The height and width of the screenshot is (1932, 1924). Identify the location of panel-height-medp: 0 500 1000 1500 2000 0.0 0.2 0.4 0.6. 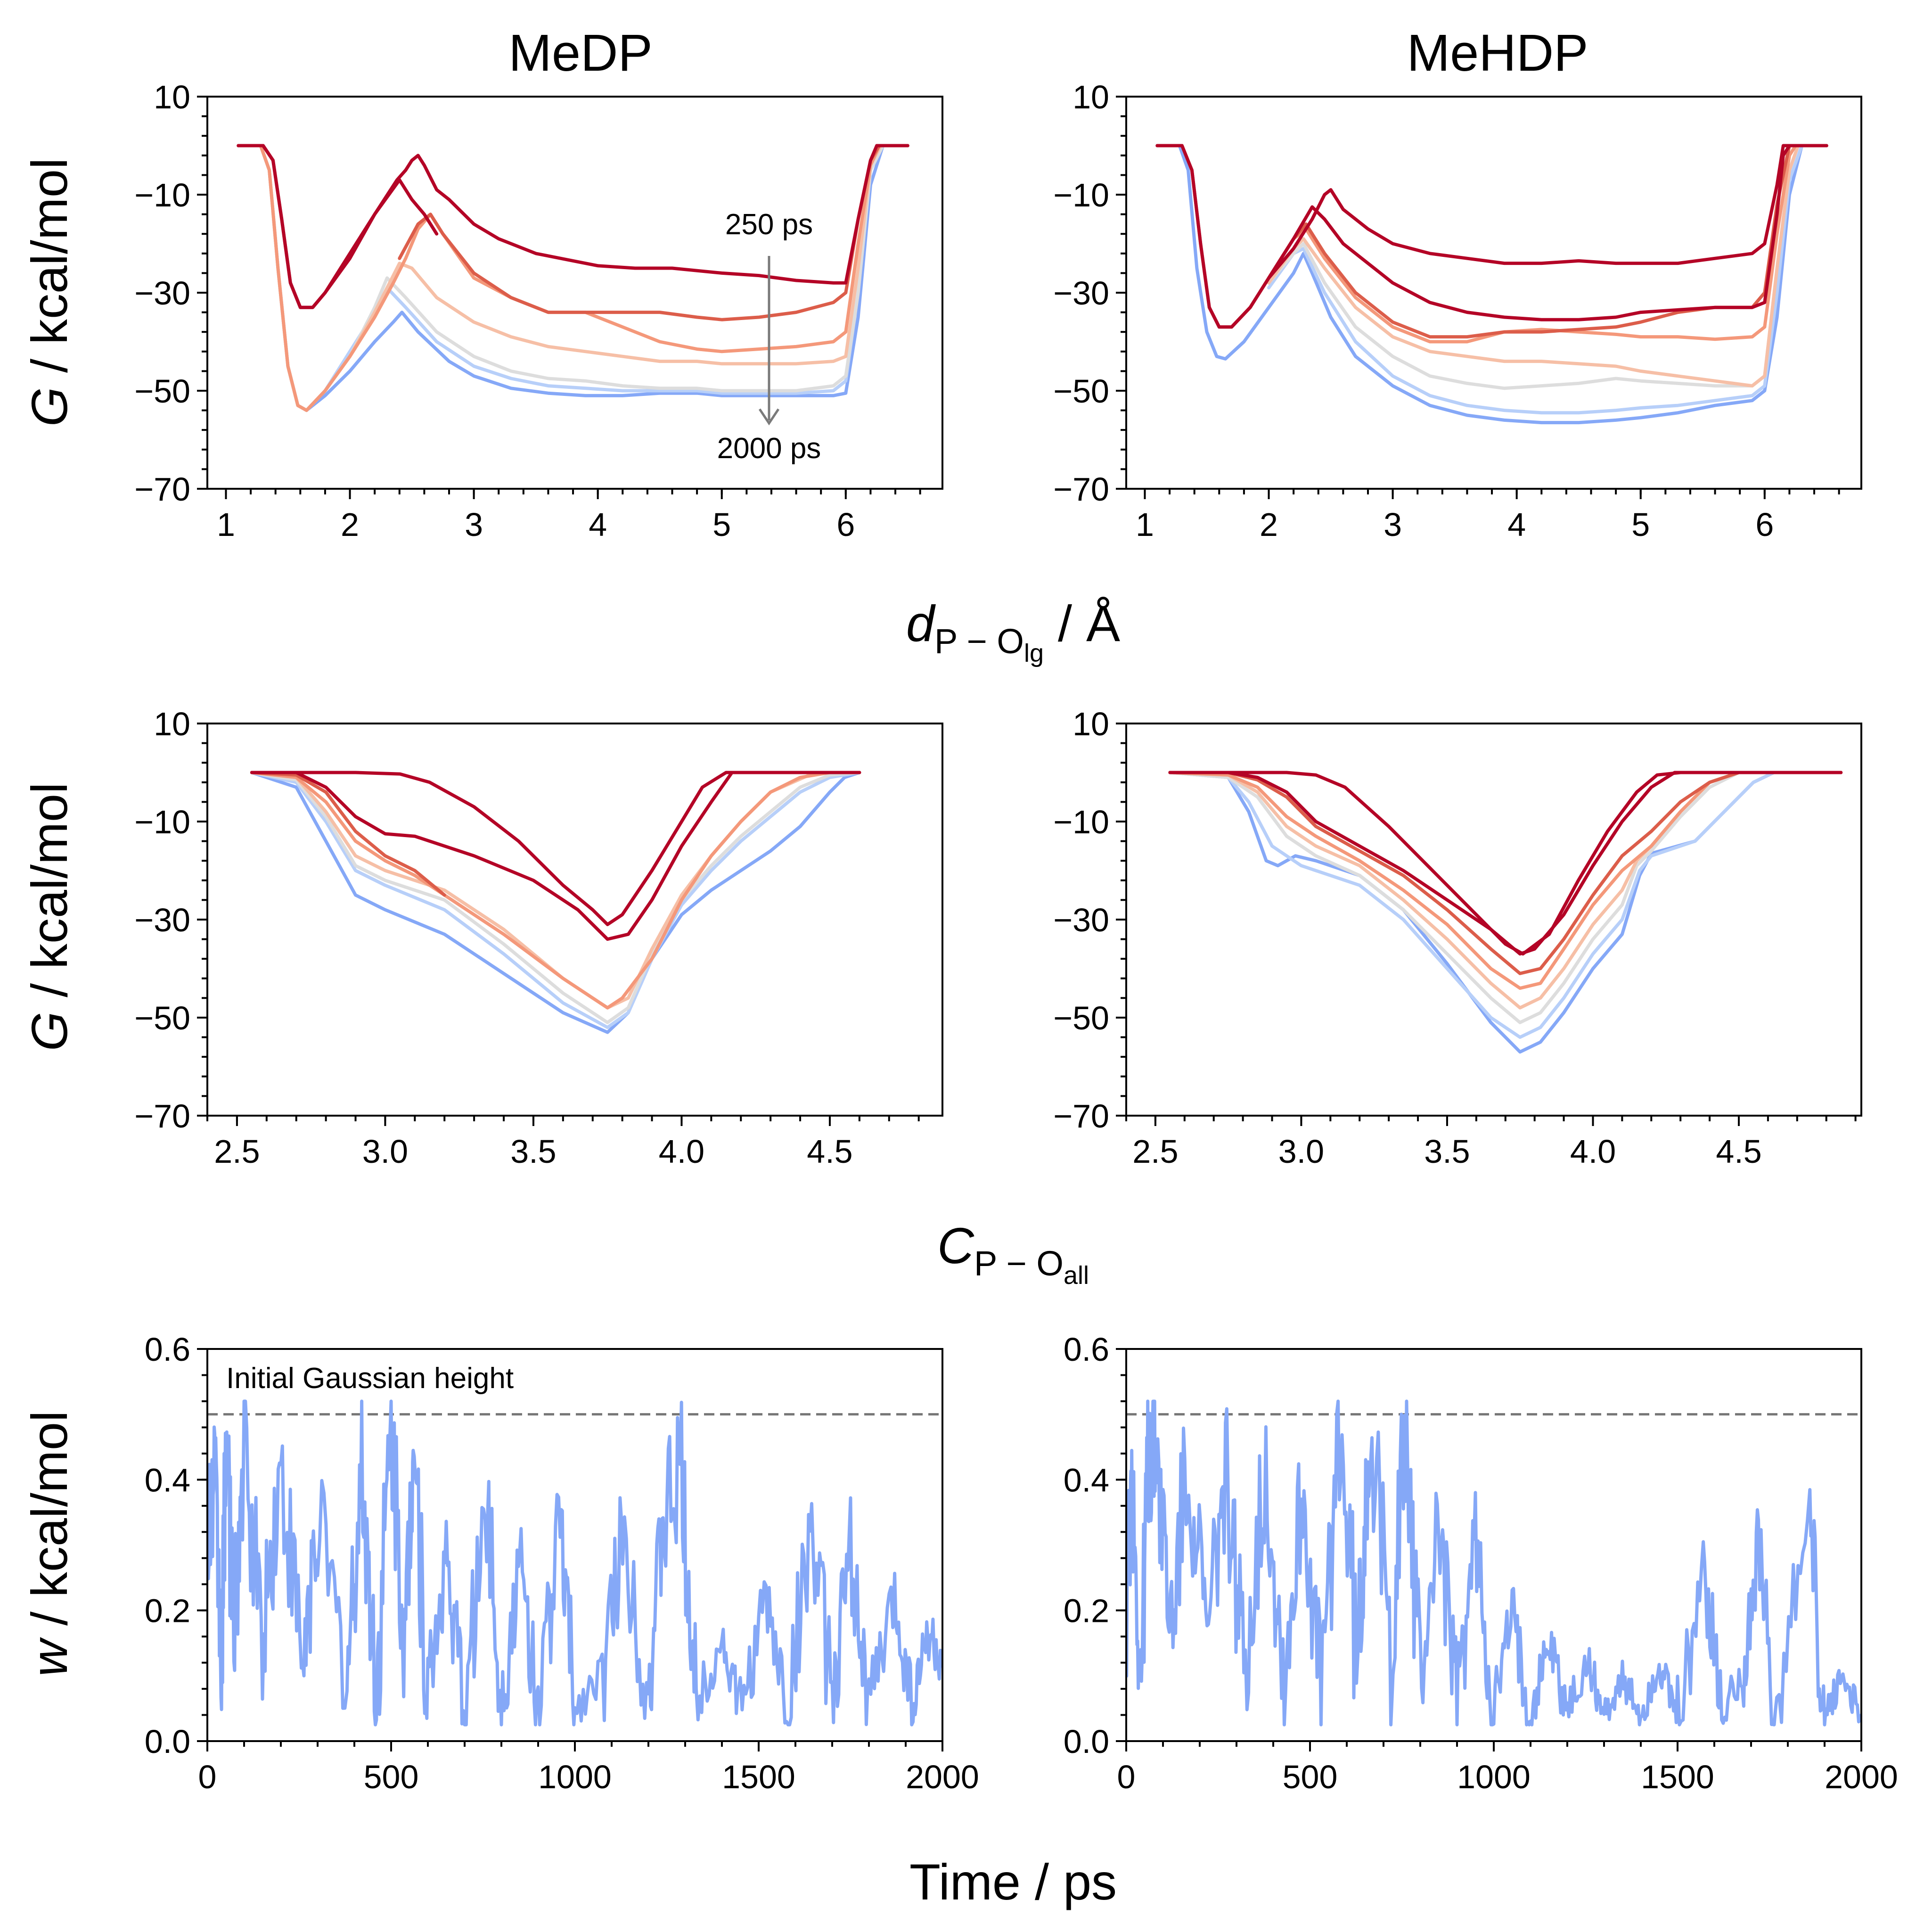
(562, 1563).